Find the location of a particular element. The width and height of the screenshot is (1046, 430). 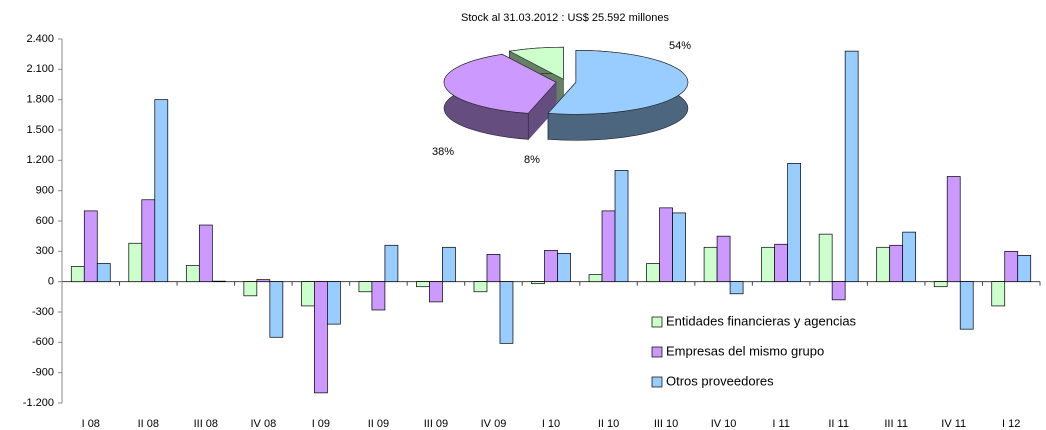

y-tick-label: -1.200 is located at coordinates (38, 403).